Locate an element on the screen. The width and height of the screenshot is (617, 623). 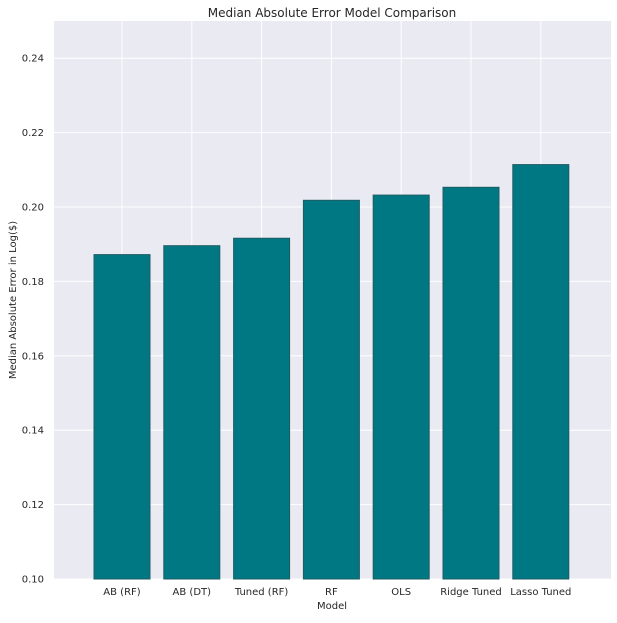
x-tick-label: RF is located at coordinates (331, 592).